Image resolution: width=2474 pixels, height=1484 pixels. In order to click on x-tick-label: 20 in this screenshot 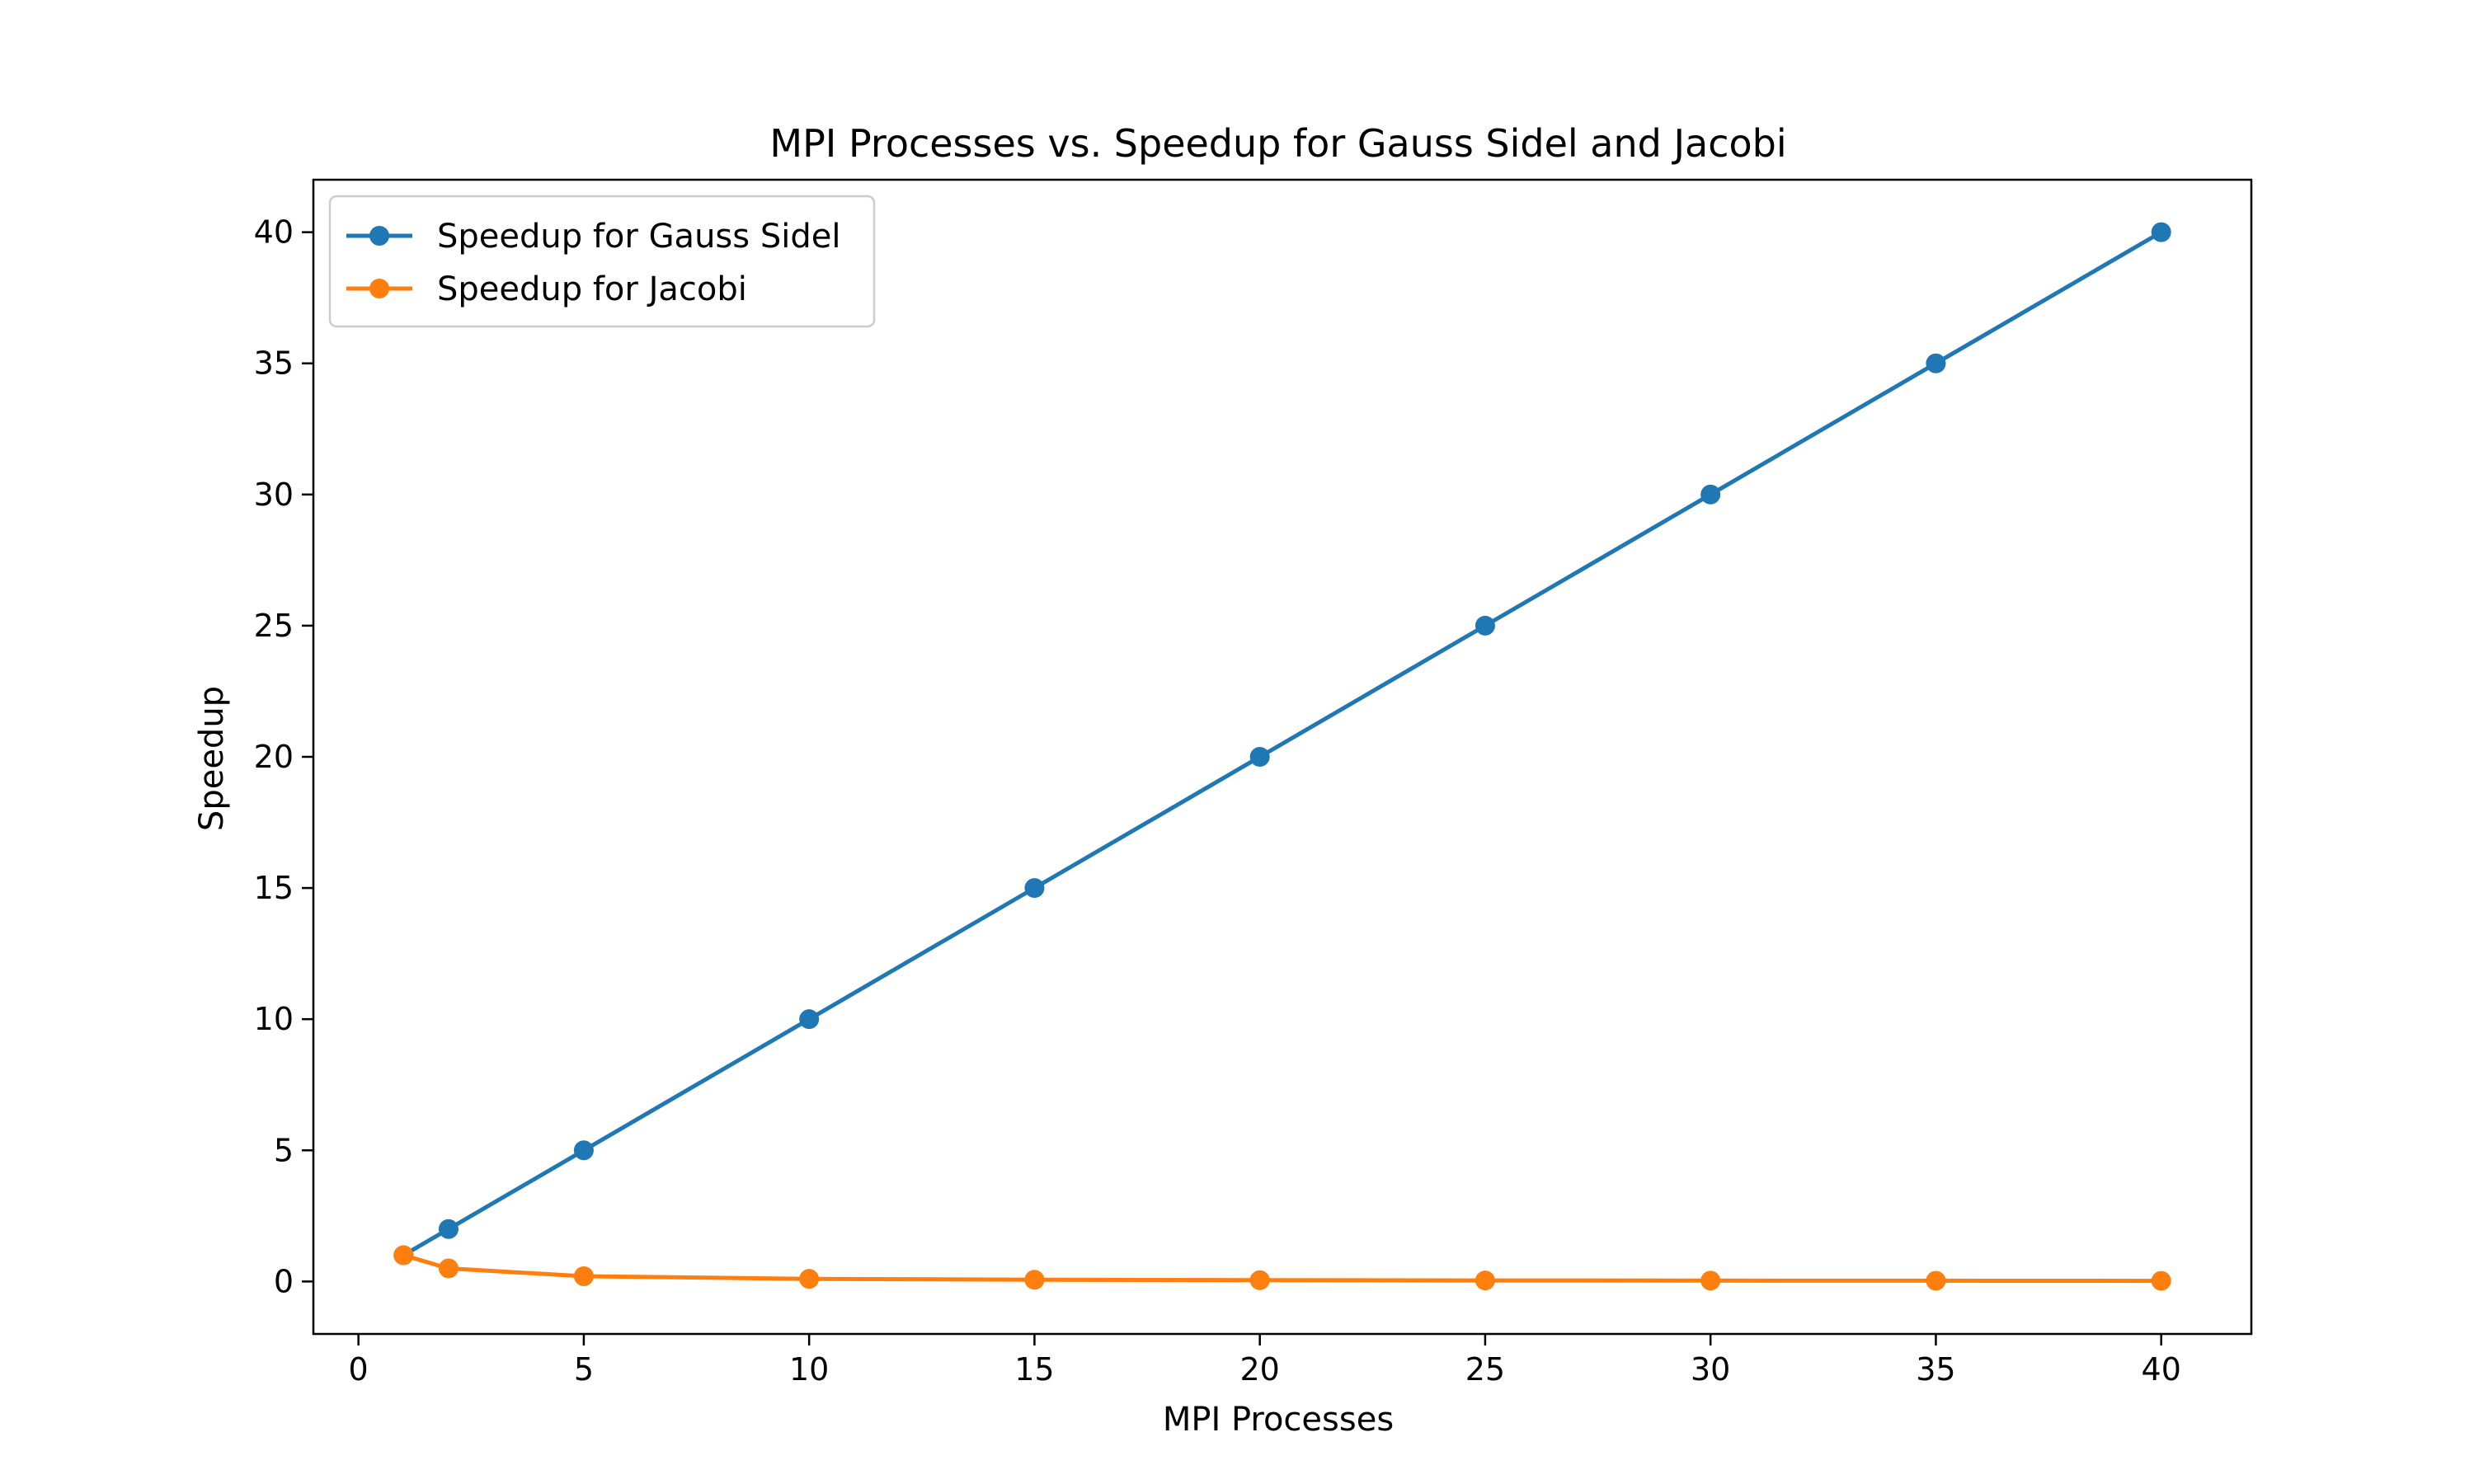, I will do `click(1259, 1369)`.